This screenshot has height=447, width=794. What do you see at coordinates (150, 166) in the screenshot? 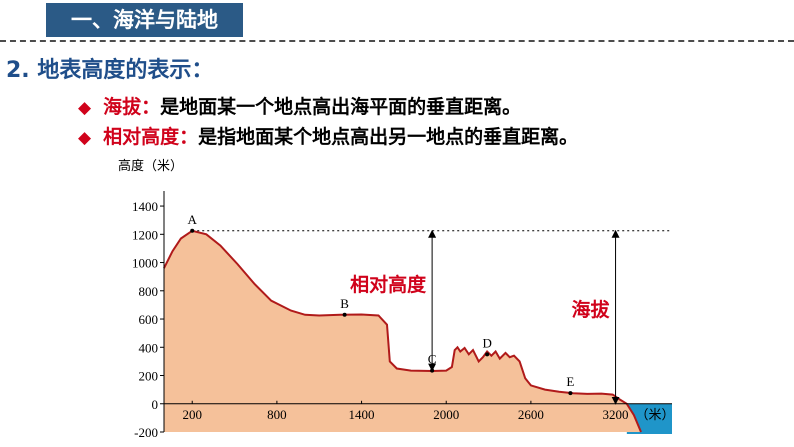
I see `y-axis-label: 高度（米）` at bounding box center [150, 166].